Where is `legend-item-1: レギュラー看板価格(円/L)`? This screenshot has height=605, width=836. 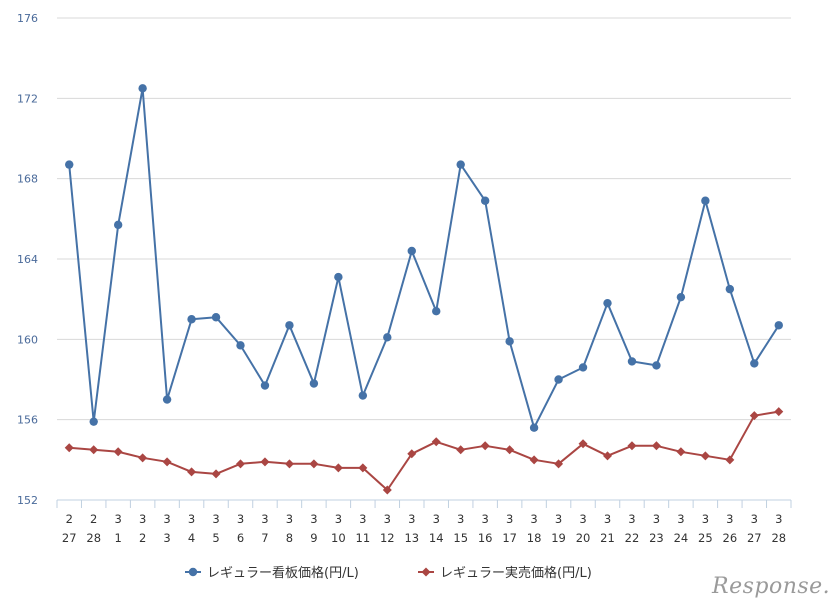
legend-item-1: レギュラー看板価格(円/L) is located at coordinates (272, 573).